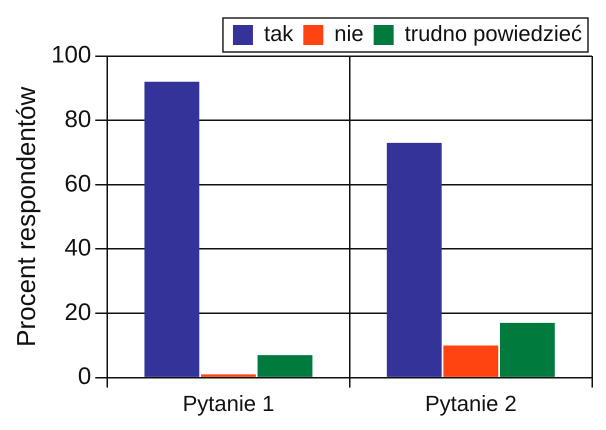 The width and height of the screenshot is (606, 430). I want to click on legend-label: trudno powiedzieć, so click(493, 33).